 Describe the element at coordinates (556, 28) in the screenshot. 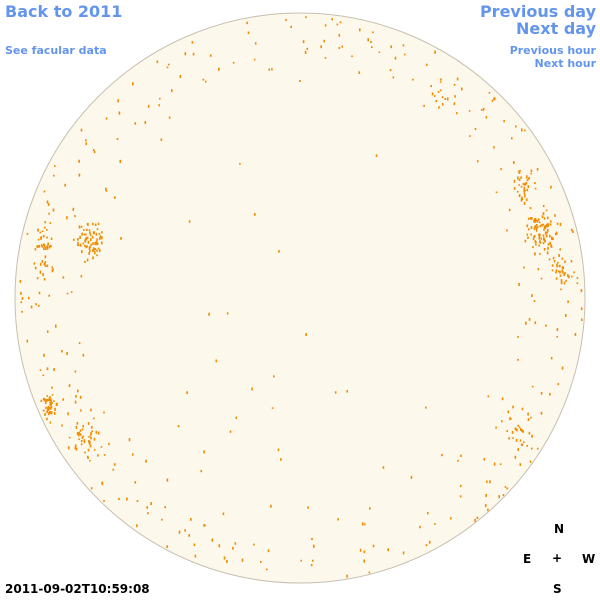

I see `next-day-link: Next day` at that location.